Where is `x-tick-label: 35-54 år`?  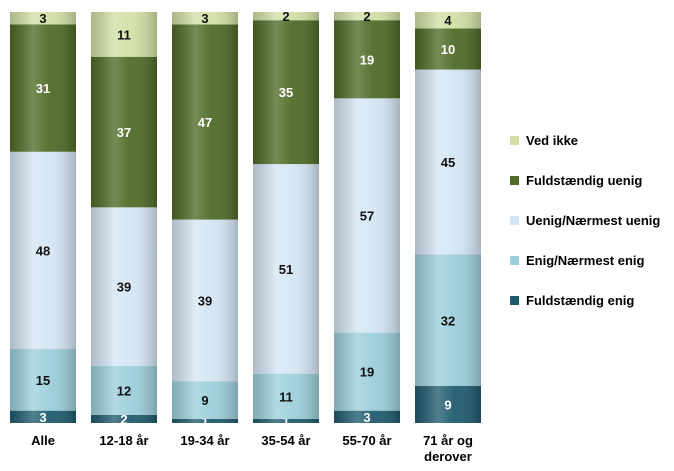 x-tick-label: 35-54 år is located at coordinates (285, 440).